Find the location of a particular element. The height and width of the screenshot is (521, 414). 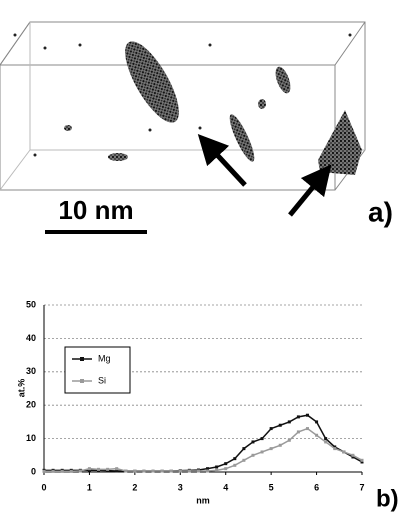

legend-label: Si is located at coordinates (102, 380).